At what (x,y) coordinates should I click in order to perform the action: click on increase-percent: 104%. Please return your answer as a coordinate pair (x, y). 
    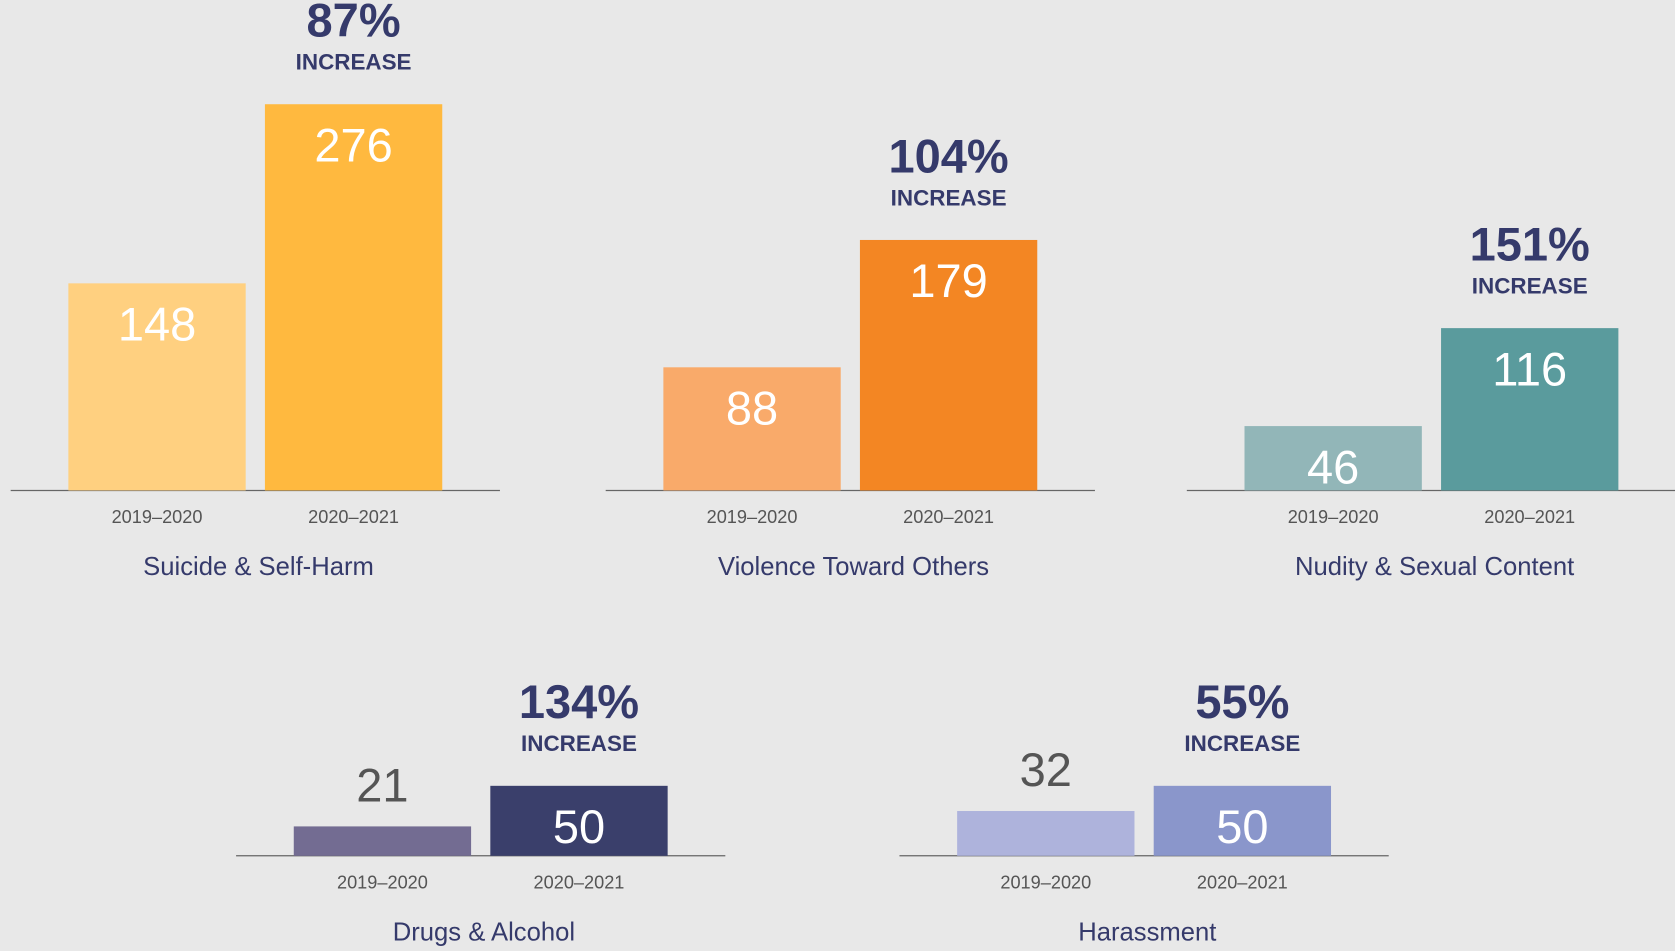
    Looking at the image, I should click on (948, 155).